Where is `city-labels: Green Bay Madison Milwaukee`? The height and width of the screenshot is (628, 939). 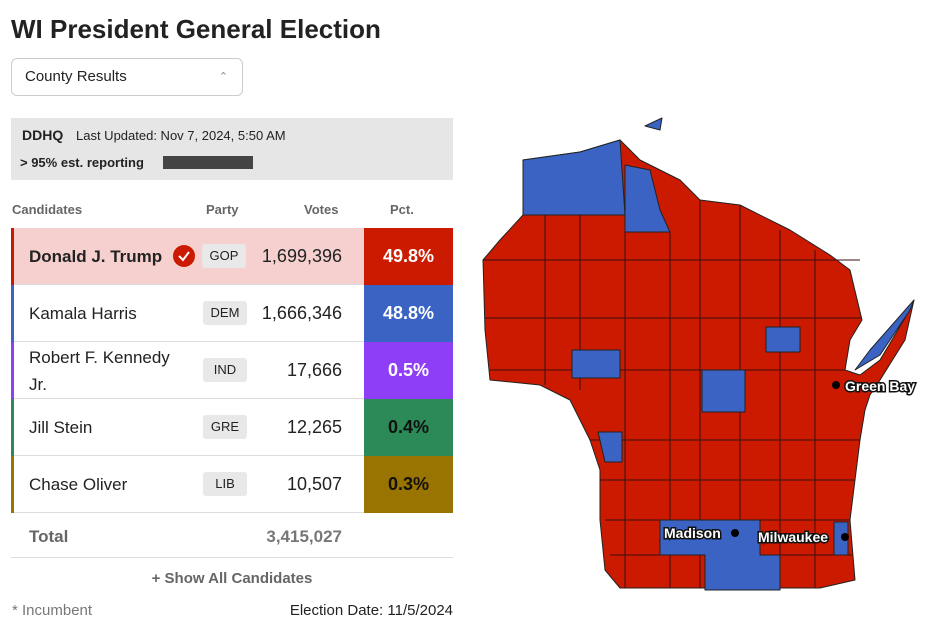 city-labels: Green Bay Madison Milwaukee is located at coordinates (790, 462).